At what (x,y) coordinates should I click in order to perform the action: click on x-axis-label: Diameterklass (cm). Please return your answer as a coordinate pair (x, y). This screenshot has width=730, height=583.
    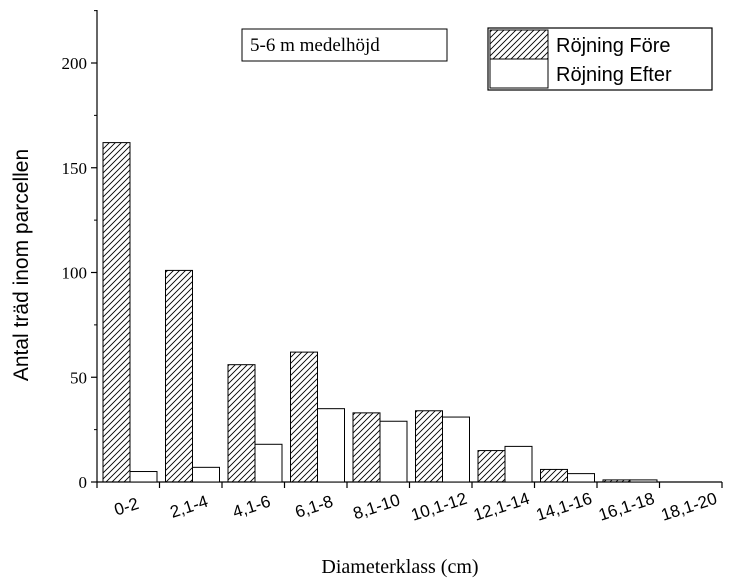
    Looking at the image, I should click on (399, 567).